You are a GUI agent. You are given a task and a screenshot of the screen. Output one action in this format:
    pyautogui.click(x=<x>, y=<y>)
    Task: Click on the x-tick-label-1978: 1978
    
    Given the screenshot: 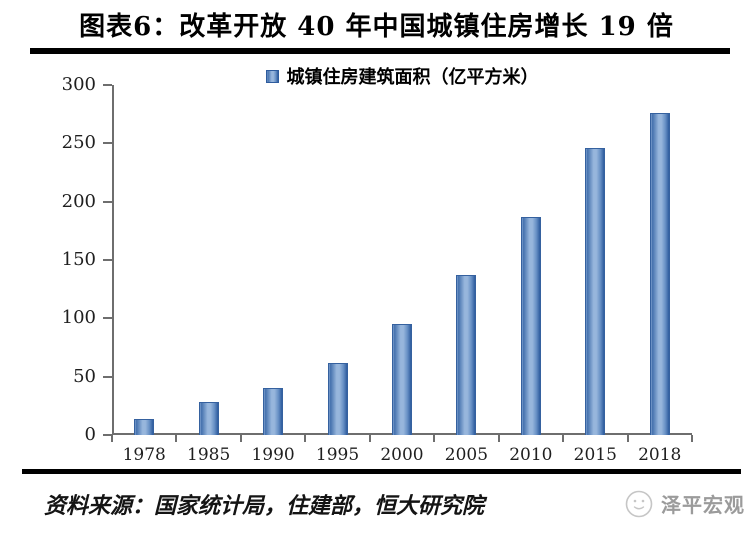 What is the action you would take?
    pyautogui.click(x=144, y=455)
    